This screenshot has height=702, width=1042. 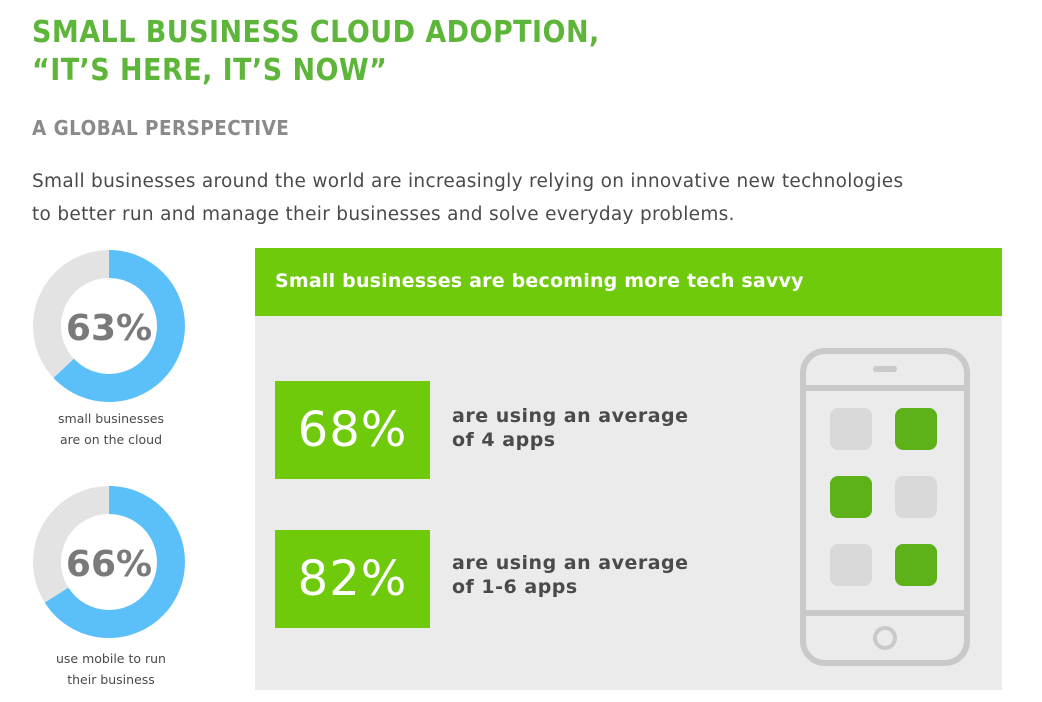 What do you see at coordinates (504, 440) in the screenshot?
I see `stat-line: of 4 apps` at bounding box center [504, 440].